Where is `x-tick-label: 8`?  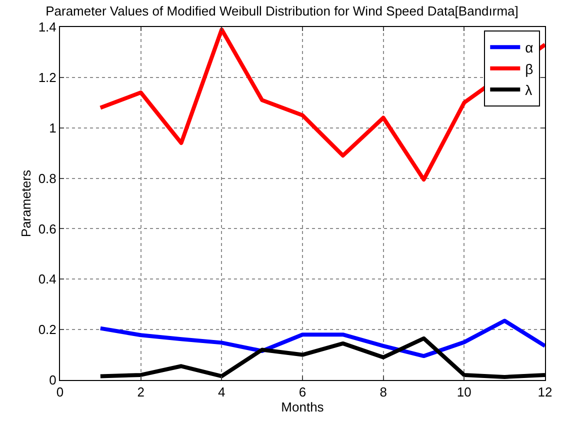 x-tick-label: 8 is located at coordinates (383, 392).